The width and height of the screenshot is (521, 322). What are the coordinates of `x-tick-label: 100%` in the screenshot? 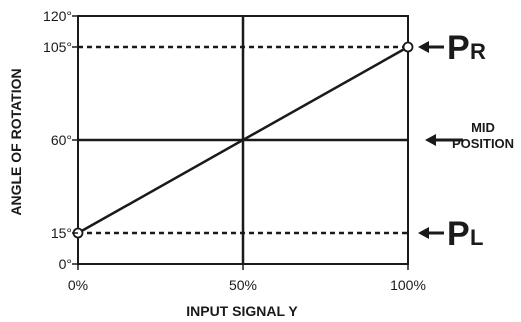 It's located at (408, 285).